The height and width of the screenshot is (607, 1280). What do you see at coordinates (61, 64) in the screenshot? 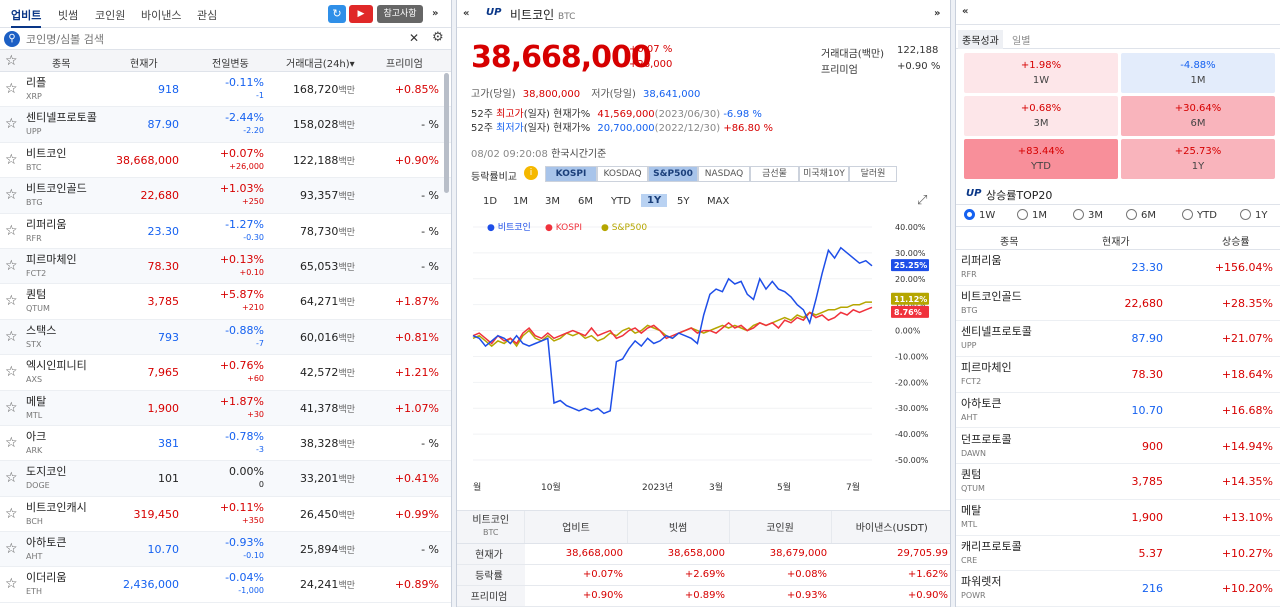
I see `col-name: 종목` at bounding box center [61, 64].